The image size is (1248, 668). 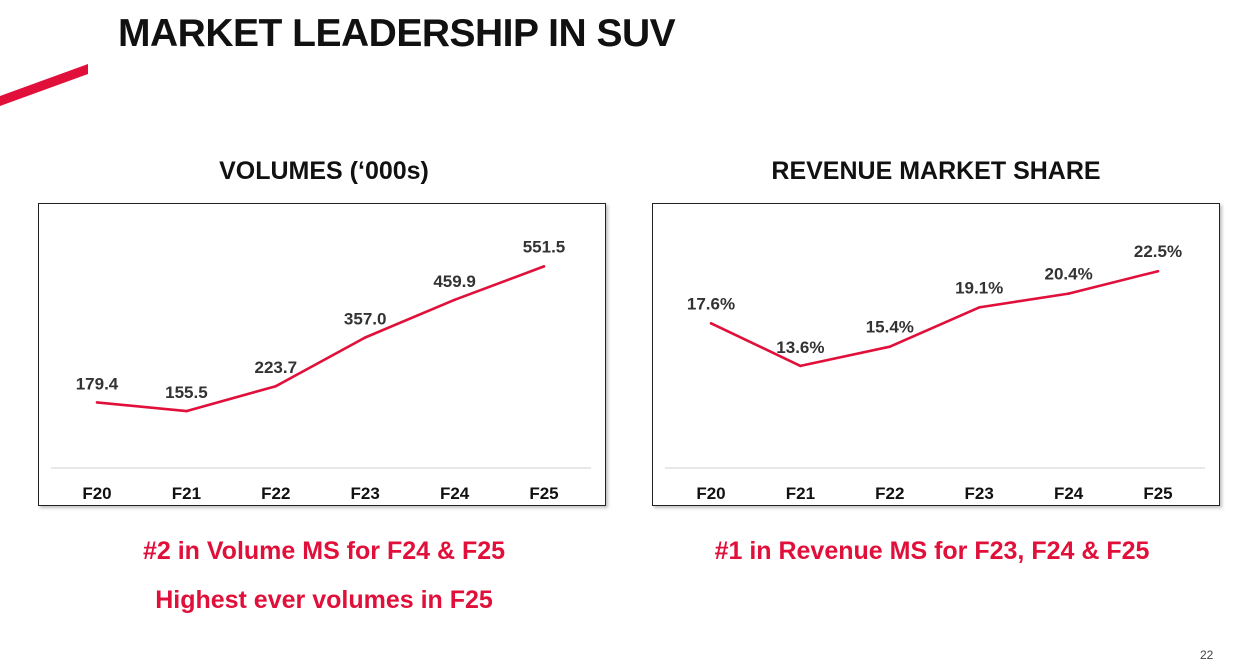 What do you see at coordinates (936, 171) in the screenshot?
I see `revenue-chart-title: REVENUE MARKET SHARE` at bounding box center [936, 171].